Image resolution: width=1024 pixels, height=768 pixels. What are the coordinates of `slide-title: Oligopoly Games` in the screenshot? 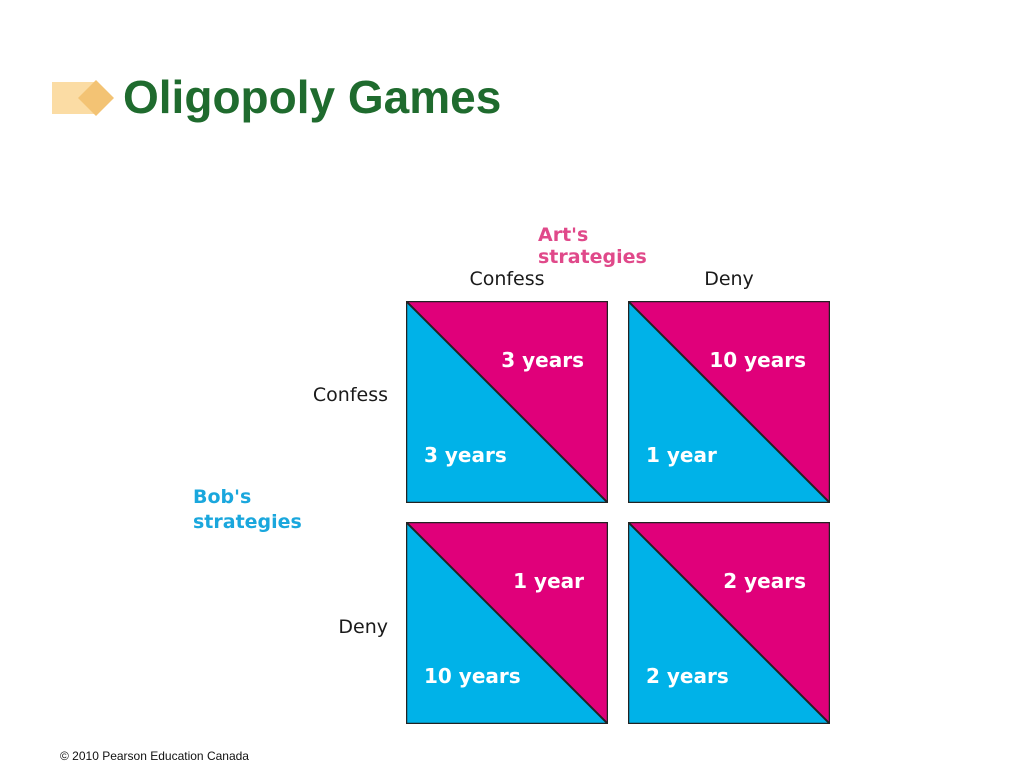 It's located at (312, 97).